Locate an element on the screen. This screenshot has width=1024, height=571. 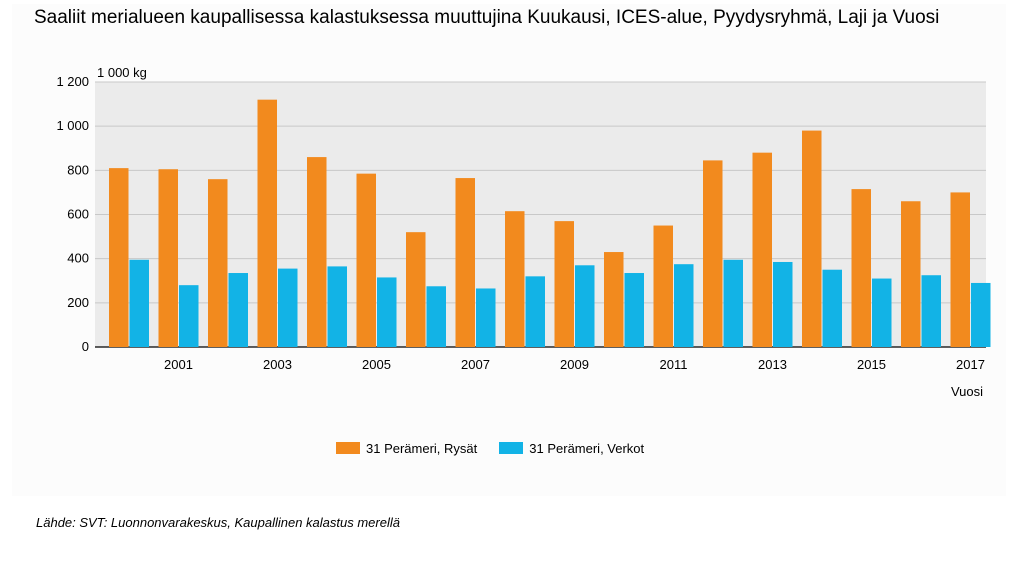
legend-item-verkot: 31 Perämeri, Verkot is located at coordinates (571, 448).